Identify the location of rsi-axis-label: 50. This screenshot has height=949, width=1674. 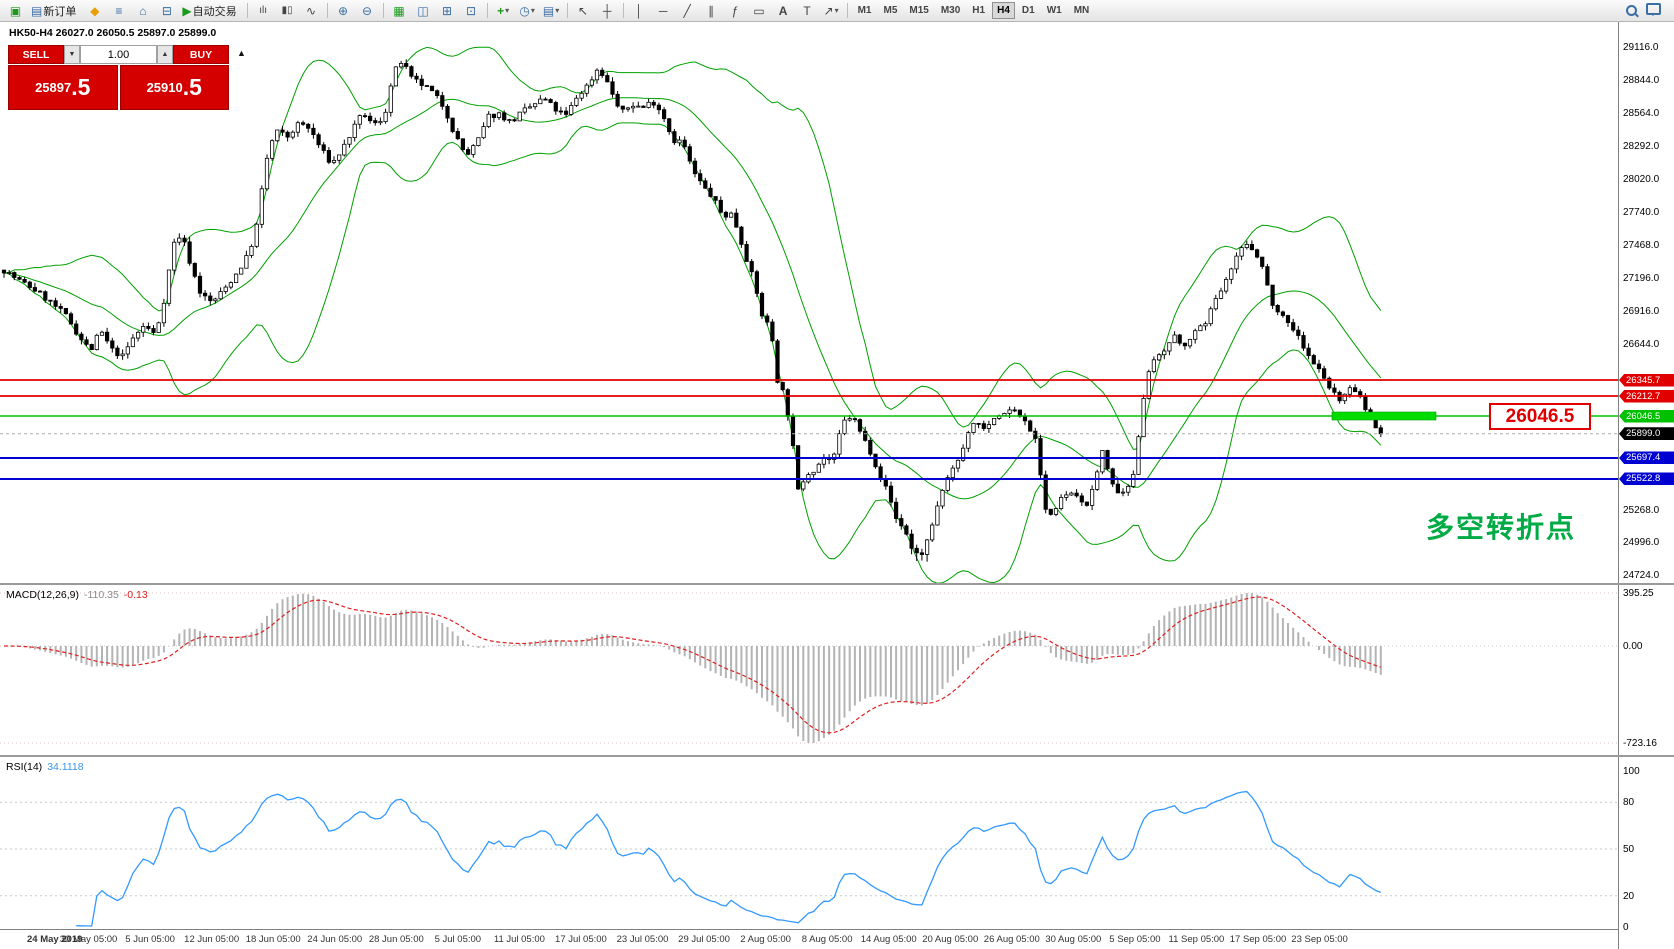
(1629, 849).